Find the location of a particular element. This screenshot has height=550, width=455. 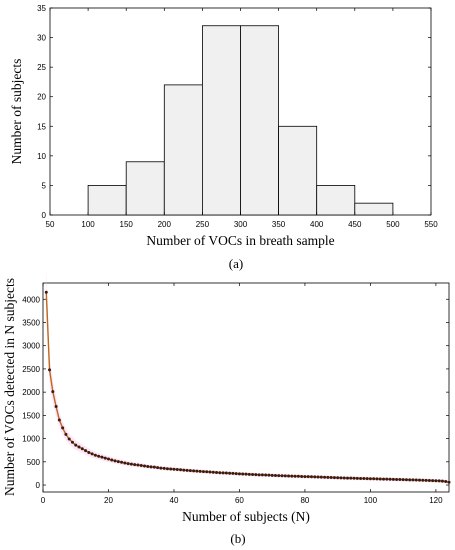

histogram-x-tick-label: 150 is located at coordinates (127, 224).